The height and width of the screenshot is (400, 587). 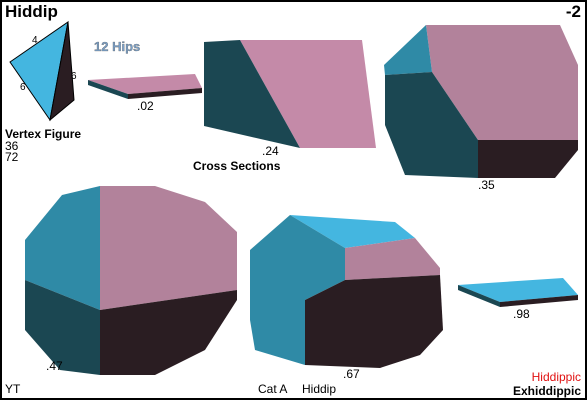 What do you see at coordinates (117, 46) in the screenshot?
I see `subtitle: 12 Hips` at bounding box center [117, 46].